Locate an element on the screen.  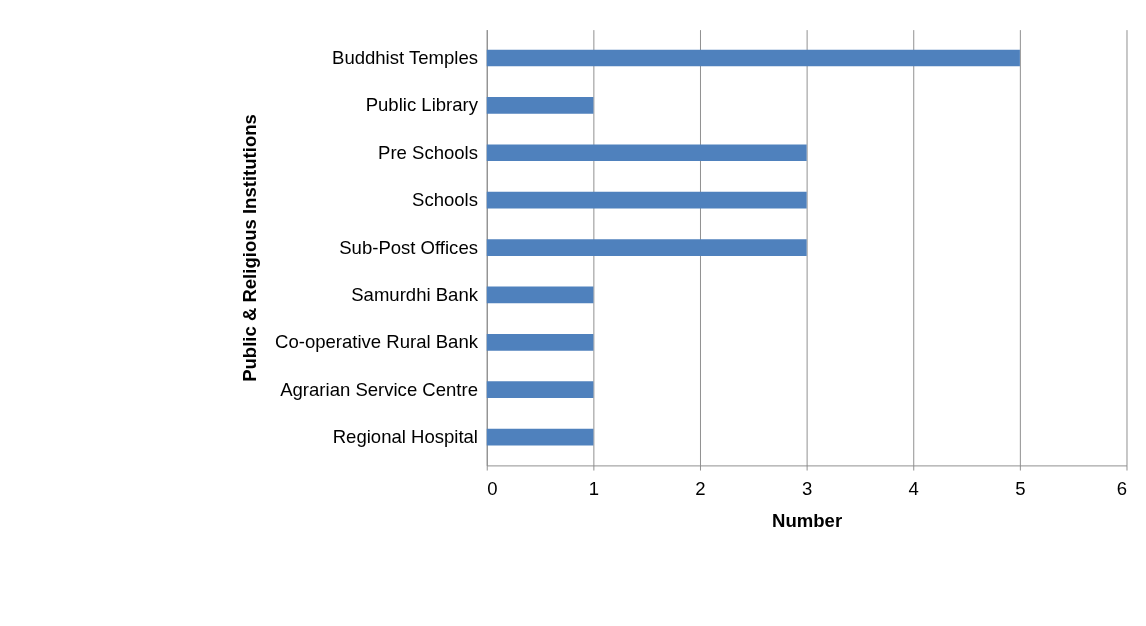
y-tick-label: Regional Hospital is located at coordinates (405, 437).